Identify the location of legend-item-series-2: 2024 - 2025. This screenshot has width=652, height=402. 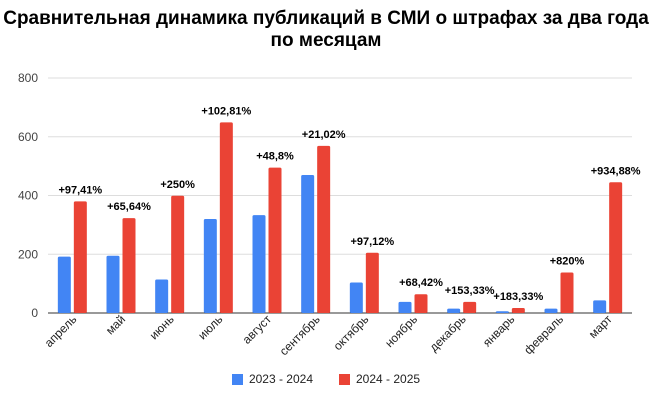
(379, 379).